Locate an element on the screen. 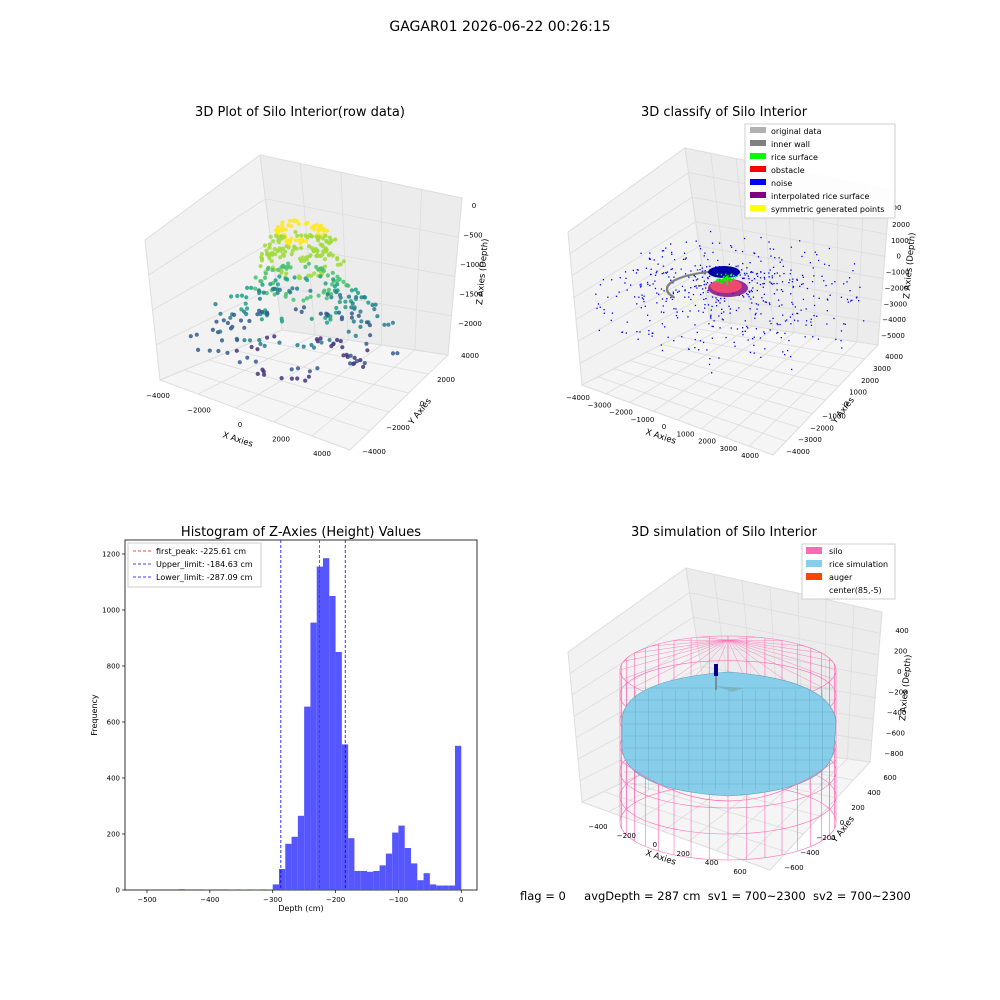 The image size is (1000, 1000). obstacle-cluster is located at coordinates (726, 286).